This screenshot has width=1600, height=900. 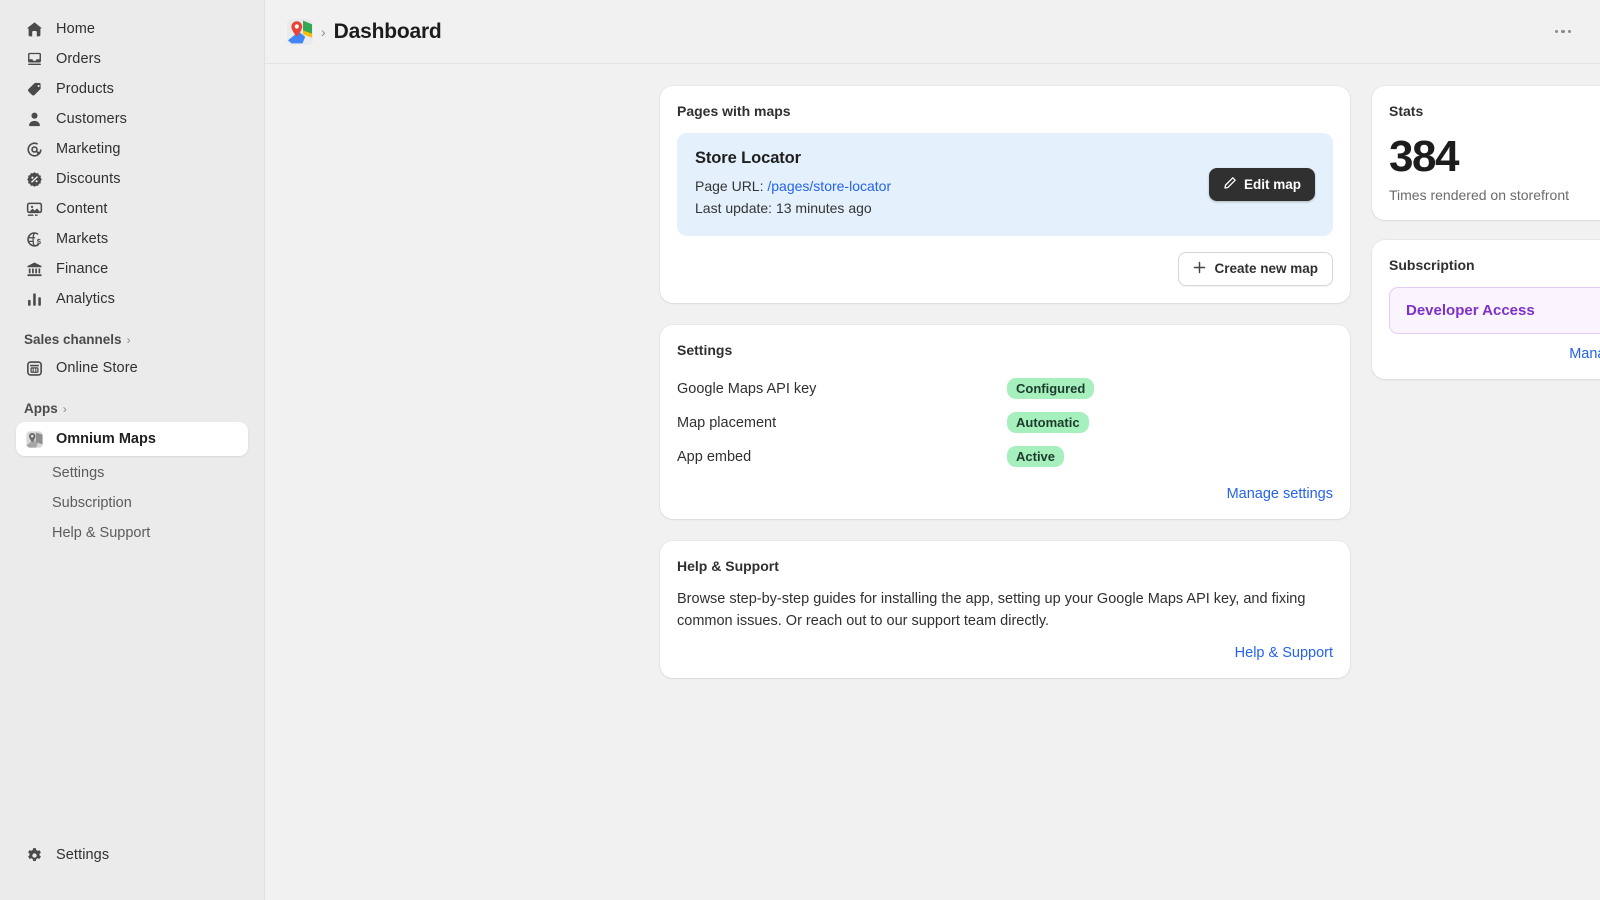 What do you see at coordinates (132, 119) in the screenshot?
I see `sidebar-item-customers: Customers` at bounding box center [132, 119].